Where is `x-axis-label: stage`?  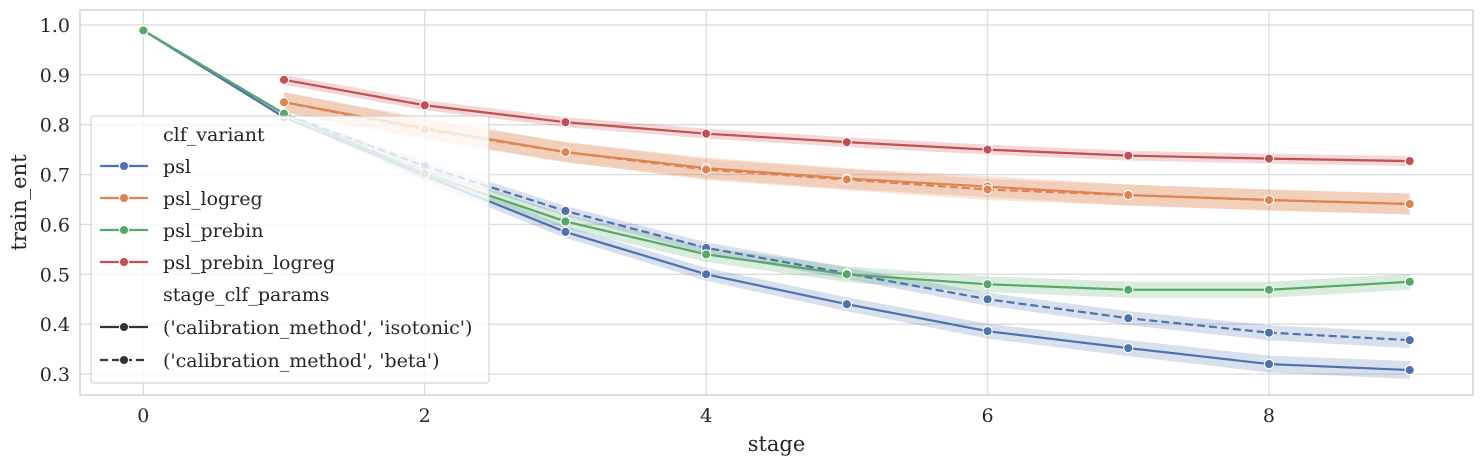
x-axis-label: stage is located at coordinates (777, 444).